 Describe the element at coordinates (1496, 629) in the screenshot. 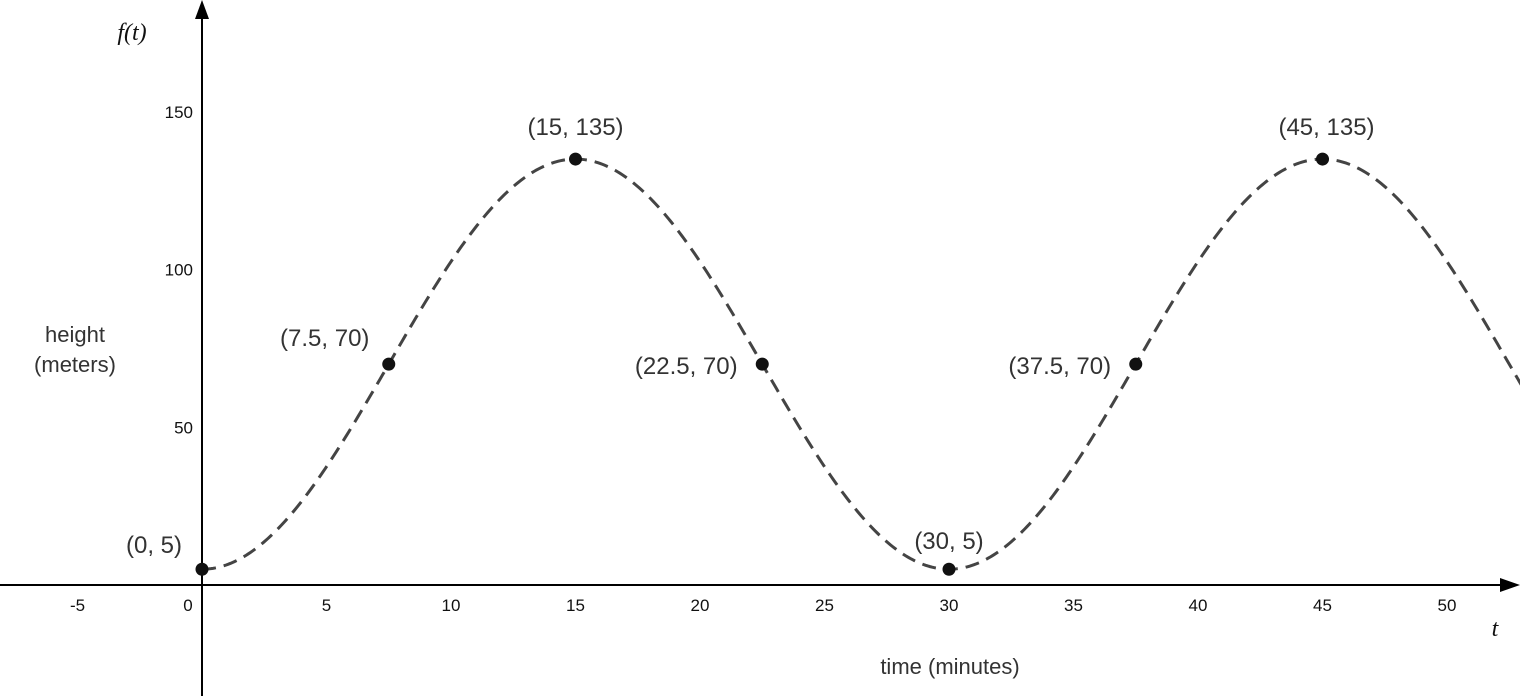

I see `x-axis-variable: t` at that location.